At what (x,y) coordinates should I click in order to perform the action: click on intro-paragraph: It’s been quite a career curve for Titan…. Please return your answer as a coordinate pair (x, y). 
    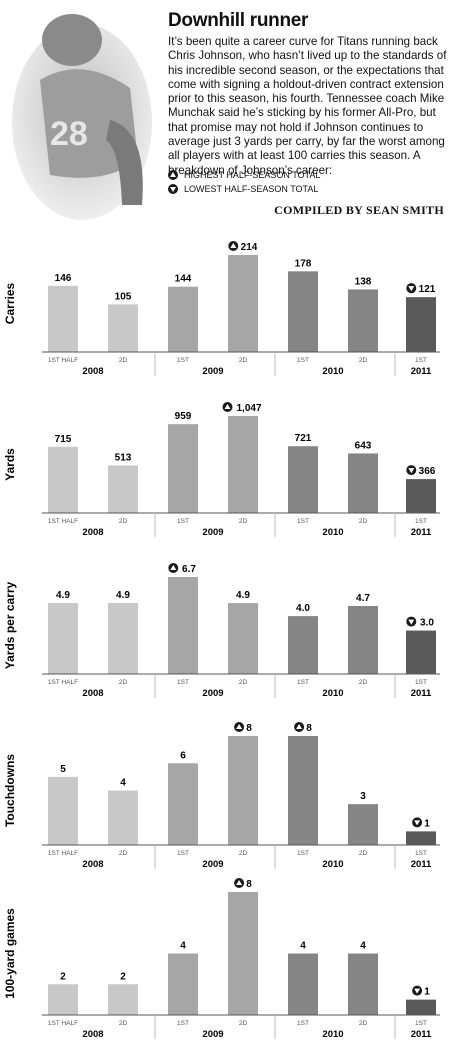
    Looking at the image, I should click on (307, 106).